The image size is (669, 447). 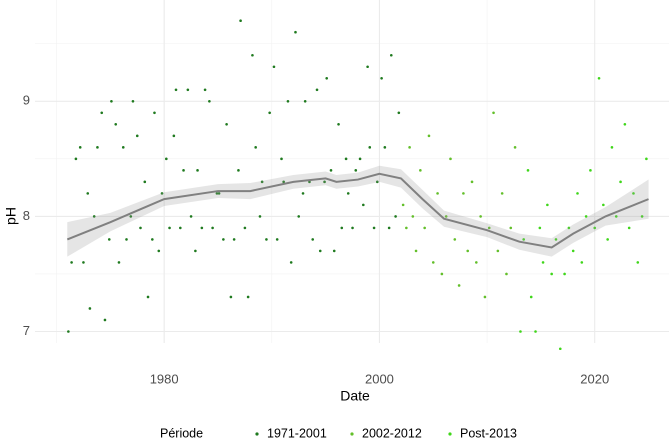 I want to click on legend-label: 2002-2012, so click(x=392, y=433).